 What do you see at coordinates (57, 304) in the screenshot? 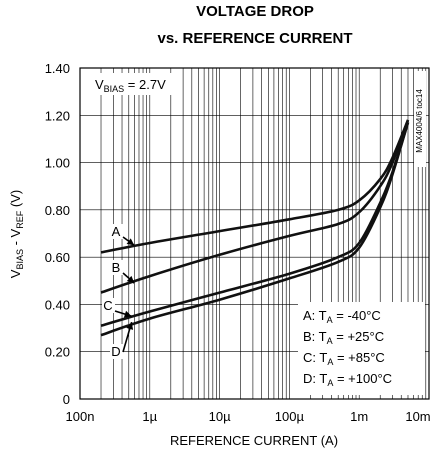
I see `y-tick-label: 0.40` at bounding box center [57, 304].